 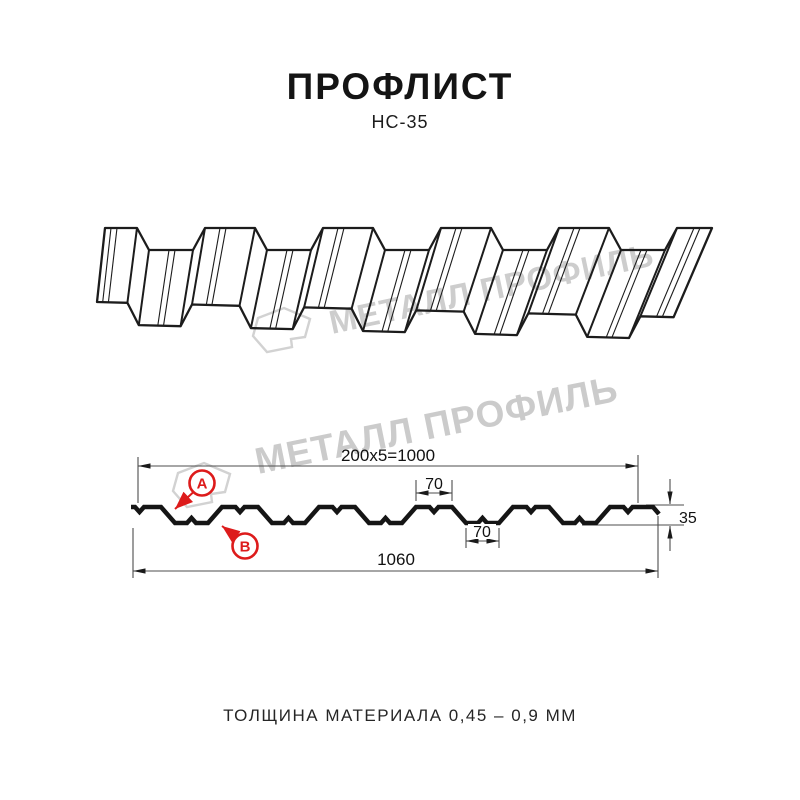 I want to click on callout-a-circle, so click(x=202, y=483).